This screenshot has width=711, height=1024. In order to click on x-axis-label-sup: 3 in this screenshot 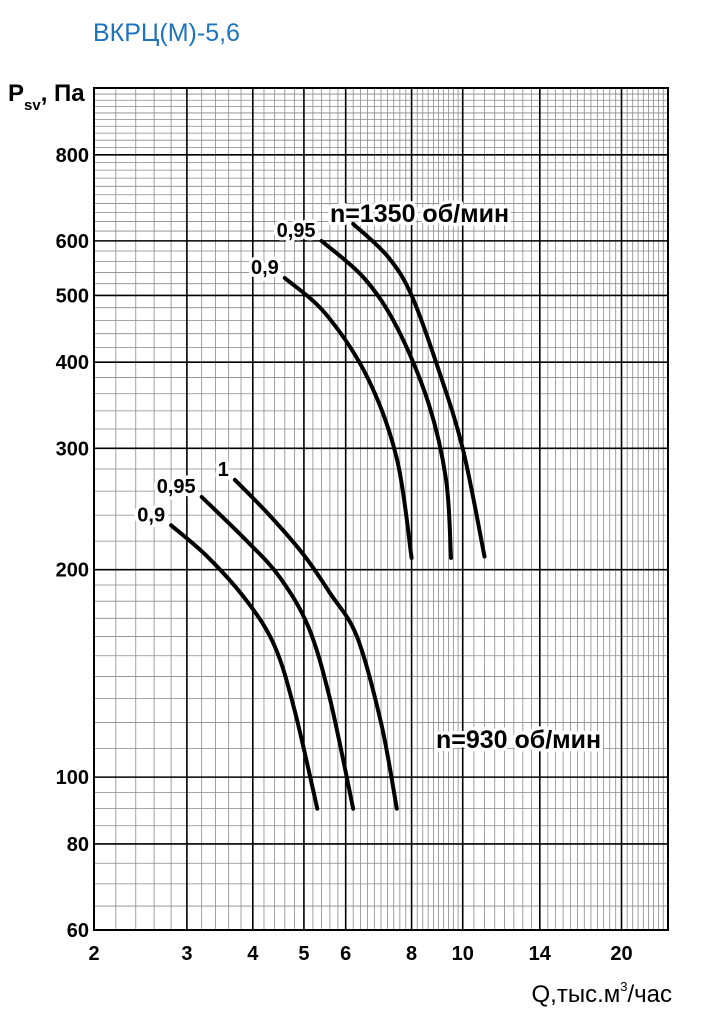, I will do `click(623, 986)`.